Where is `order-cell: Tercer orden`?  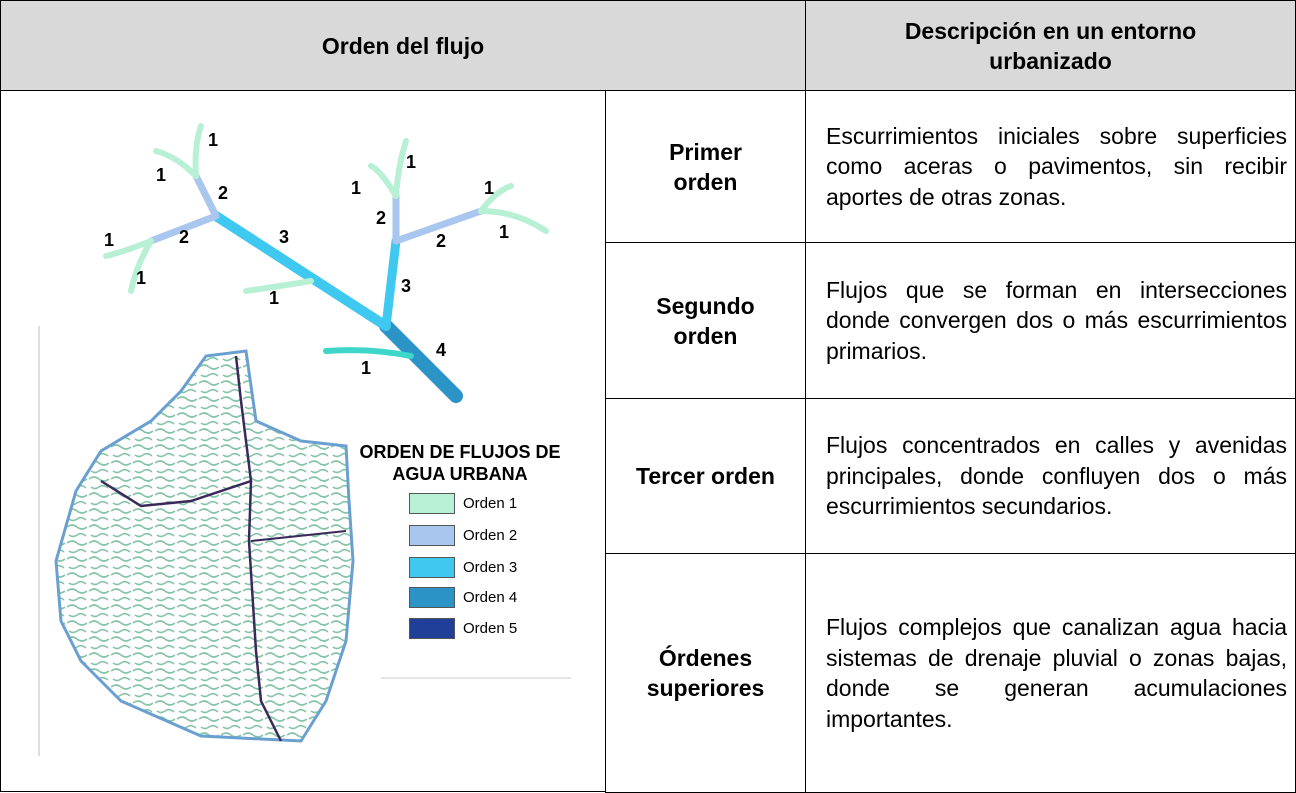 order-cell: Tercer orden is located at coordinates (705, 476).